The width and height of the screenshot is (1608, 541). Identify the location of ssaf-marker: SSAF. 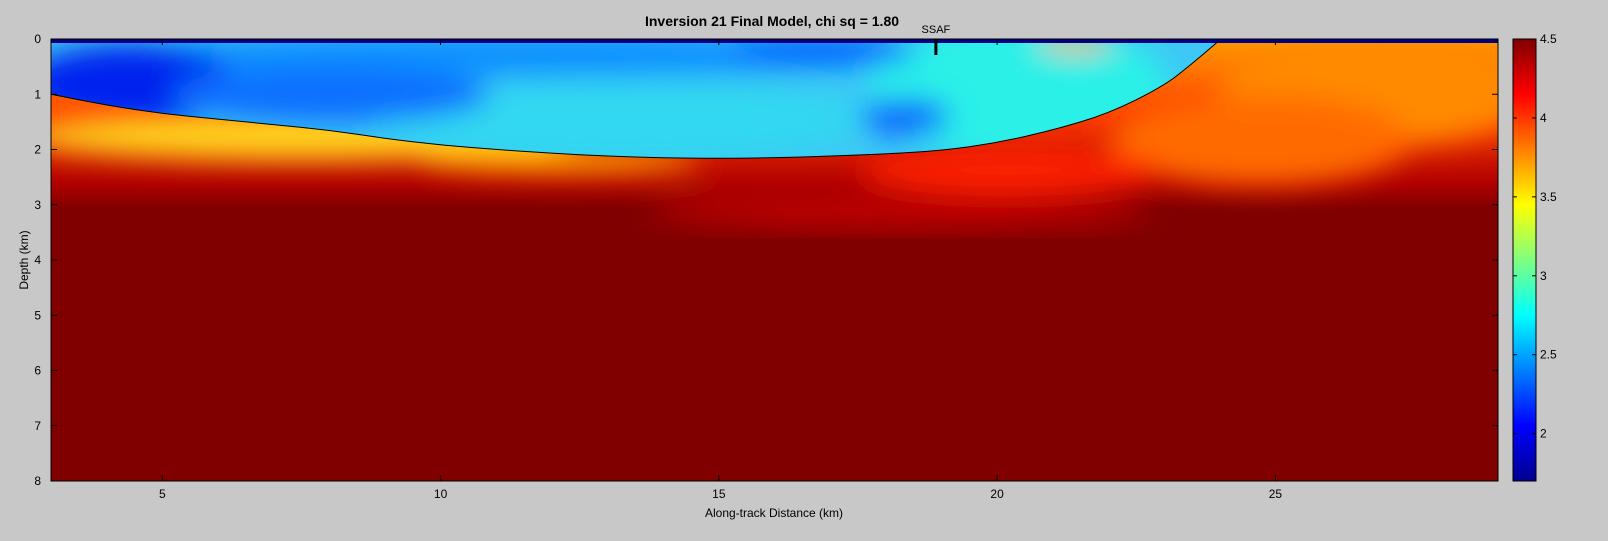
(936, 39).